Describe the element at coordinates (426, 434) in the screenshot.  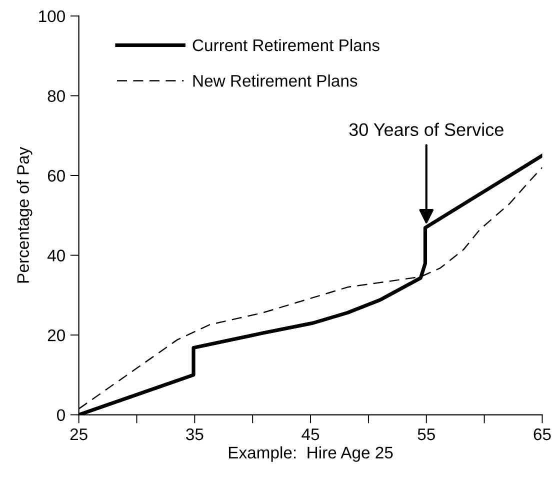
I see `x-tick-label: 55` at that location.